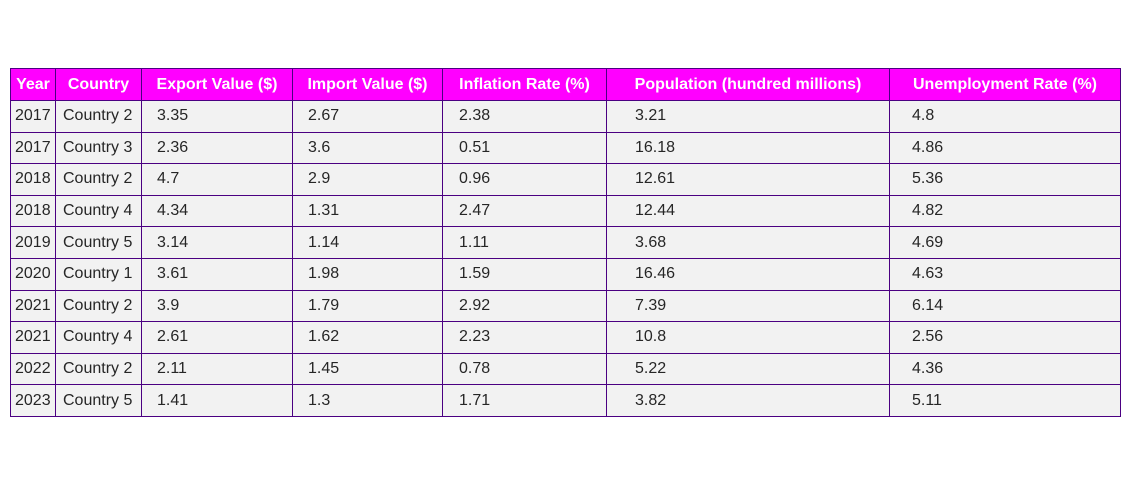 This screenshot has height=484, width=1128. Describe the element at coordinates (217, 179) in the screenshot. I see `cell-export-value: 4.7` at that location.